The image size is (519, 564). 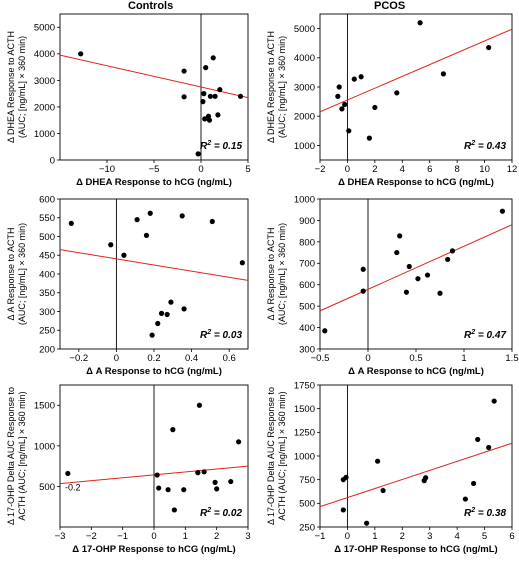 What do you see at coordinates (73, 487) in the screenshot?
I see `stray-annotation: -0.2` at bounding box center [73, 487].